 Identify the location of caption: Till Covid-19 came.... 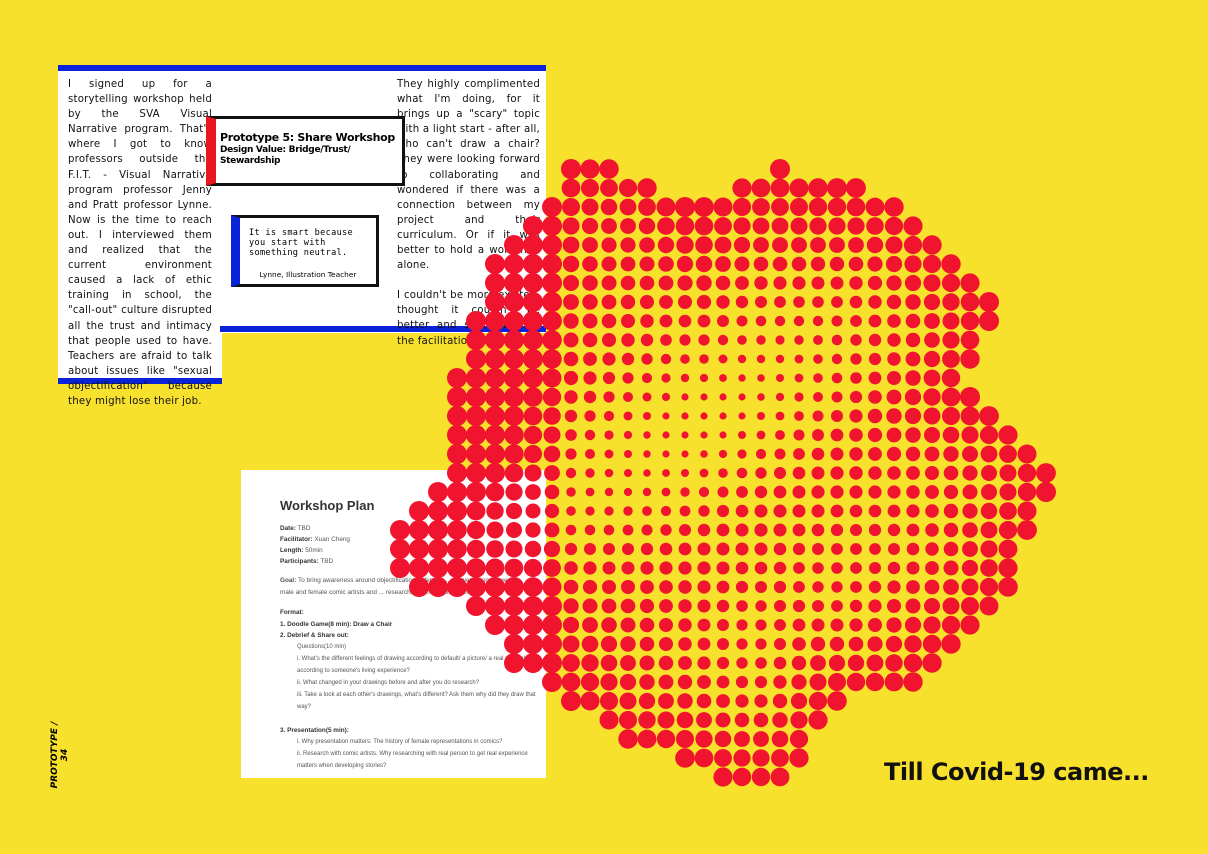
(1016, 772).